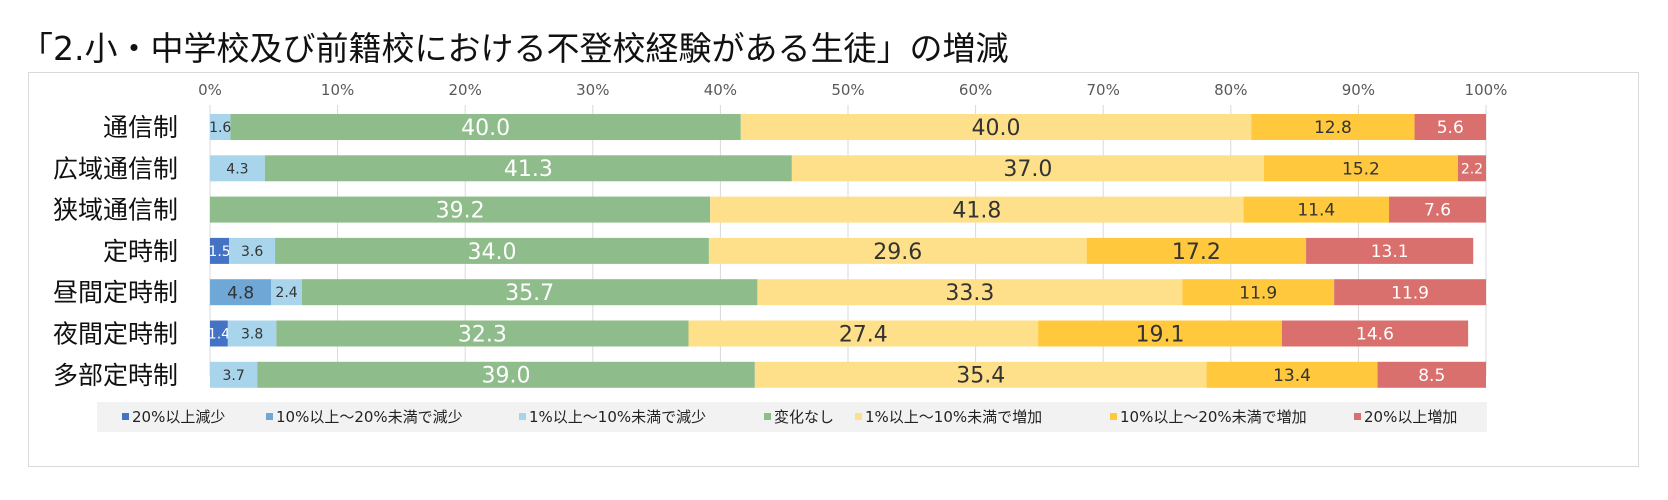  What do you see at coordinates (514, 48) in the screenshot?
I see `page-title: 「2.小・中学校及び前籍校における不登校経験がある生徒」の増減` at bounding box center [514, 48].